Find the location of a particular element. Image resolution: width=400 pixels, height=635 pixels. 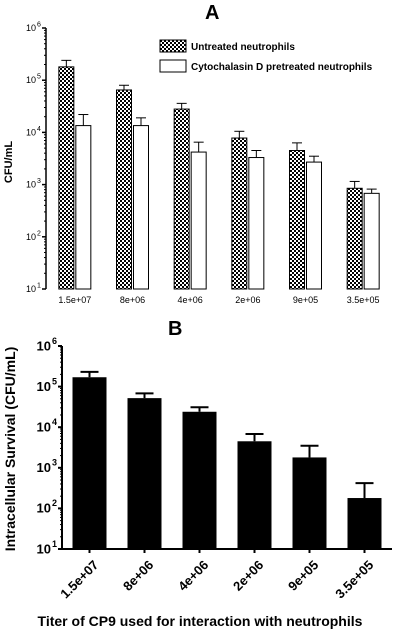

panel-a-x-tick-label: 8e+06 is located at coordinates (132, 300).